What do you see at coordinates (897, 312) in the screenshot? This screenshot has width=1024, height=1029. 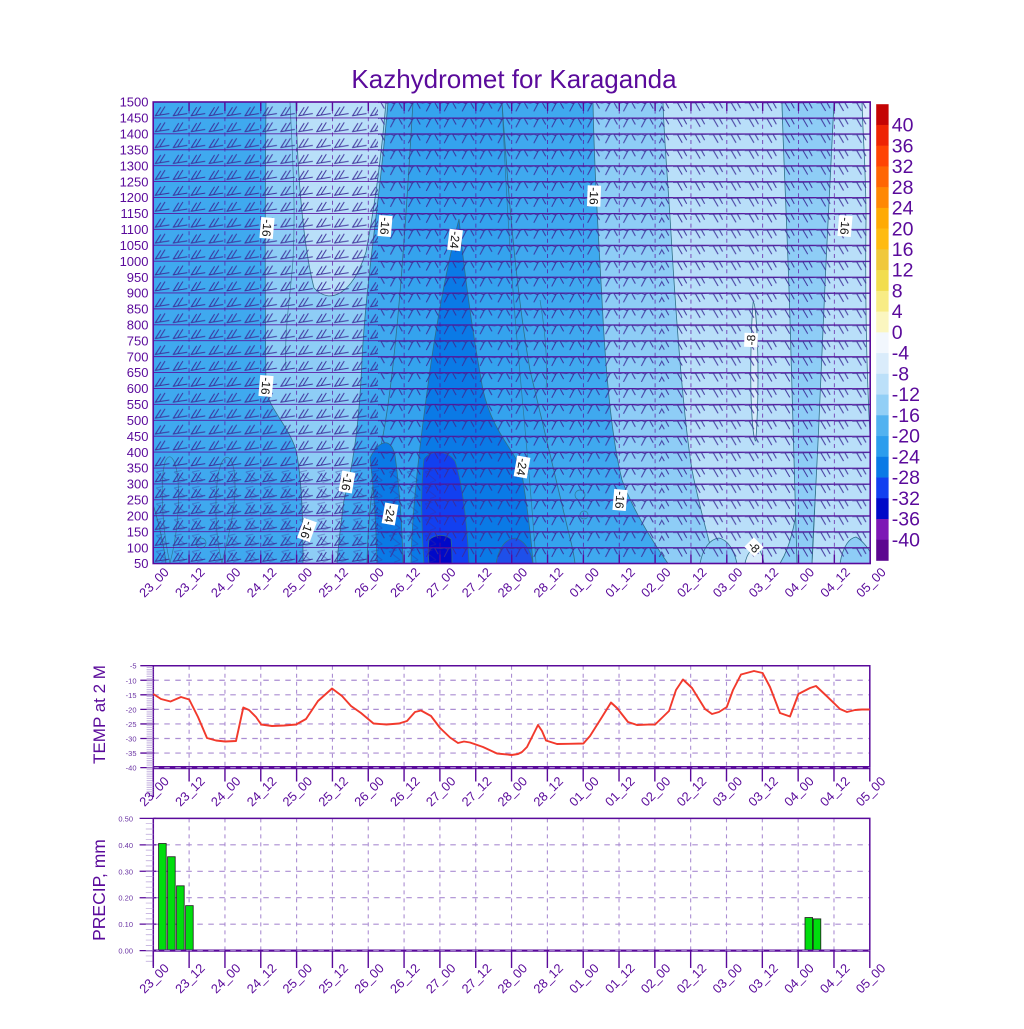 I see `svg-text: 4` at bounding box center [897, 312].